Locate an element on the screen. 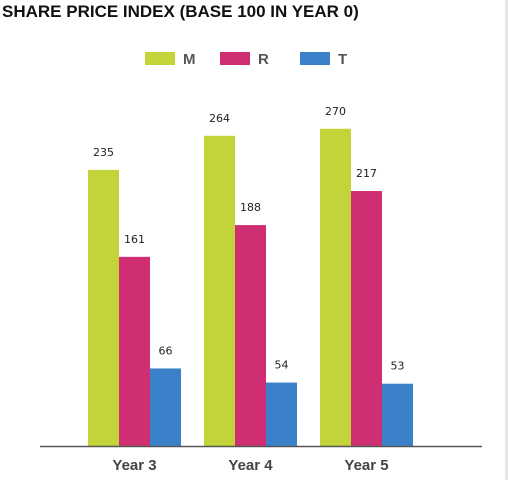 The width and height of the screenshot is (508, 480). chart-title: SHARE PRICE INDEX (BASE 100 IN YEAR 0) is located at coordinates (180, 11).